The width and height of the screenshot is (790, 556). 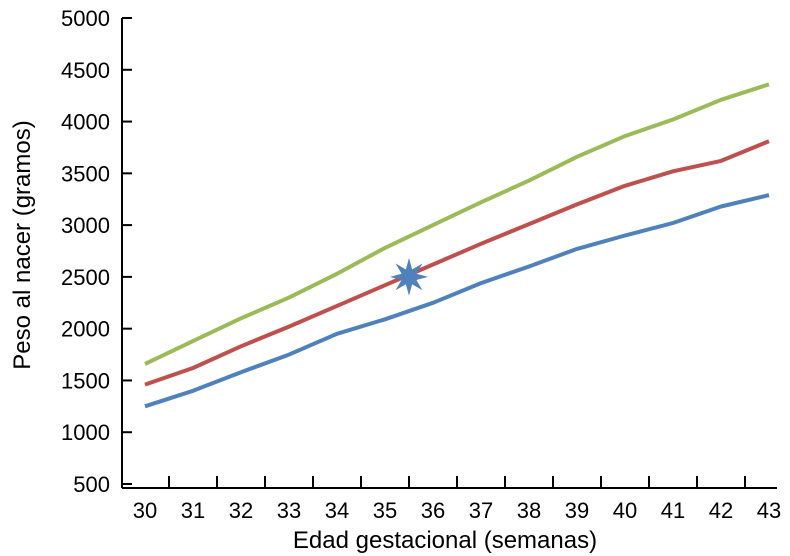 What do you see at coordinates (289, 510) in the screenshot?
I see `x-tick-label: 33` at bounding box center [289, 510].